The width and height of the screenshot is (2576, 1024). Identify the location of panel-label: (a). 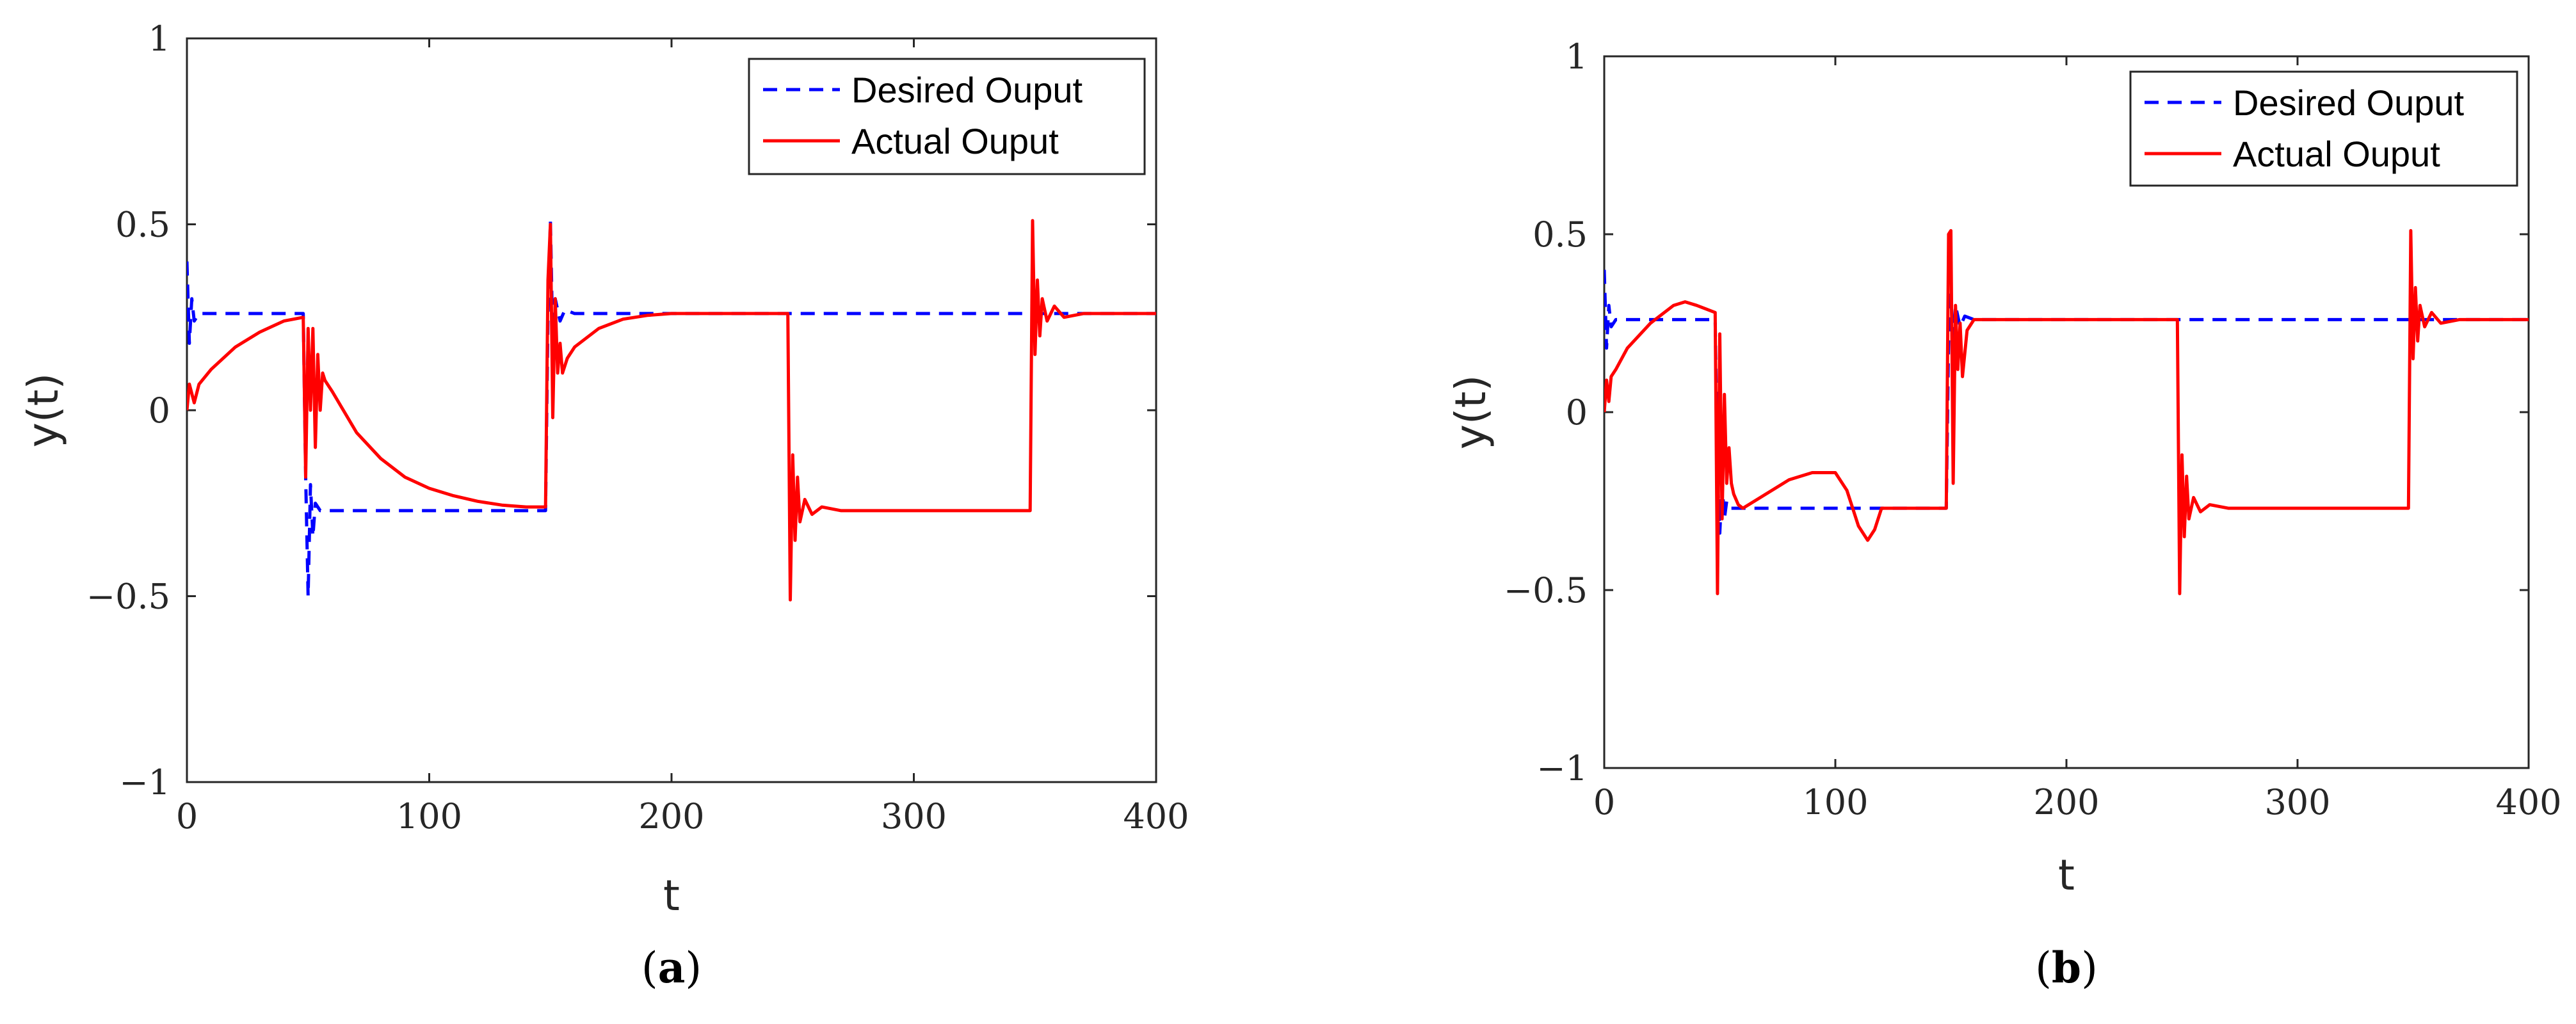
(671, 968).